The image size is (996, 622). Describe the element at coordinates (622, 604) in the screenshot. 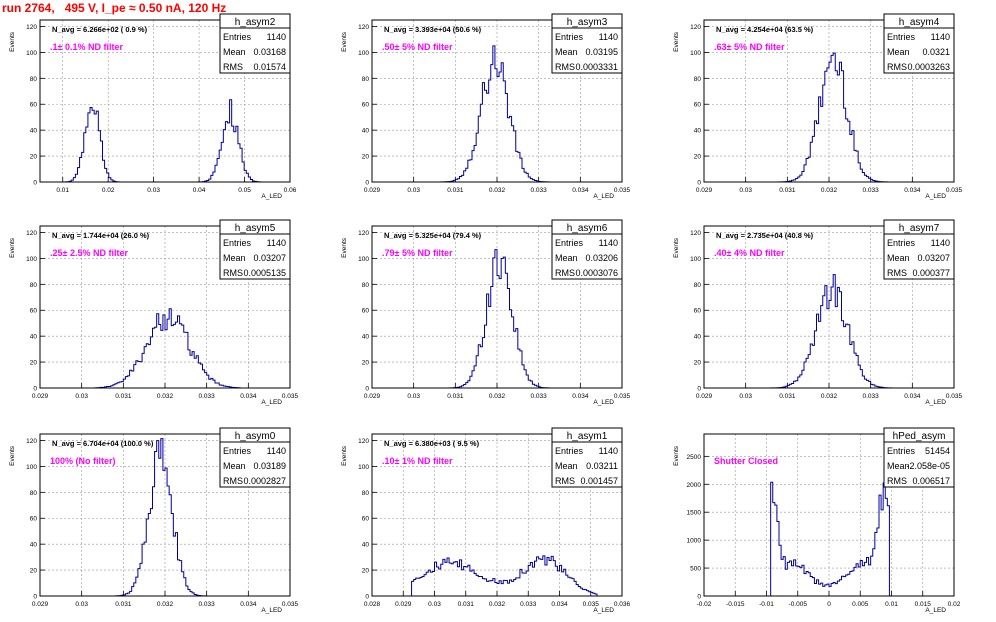

I see `x-tick-label: 0.036` at that location.